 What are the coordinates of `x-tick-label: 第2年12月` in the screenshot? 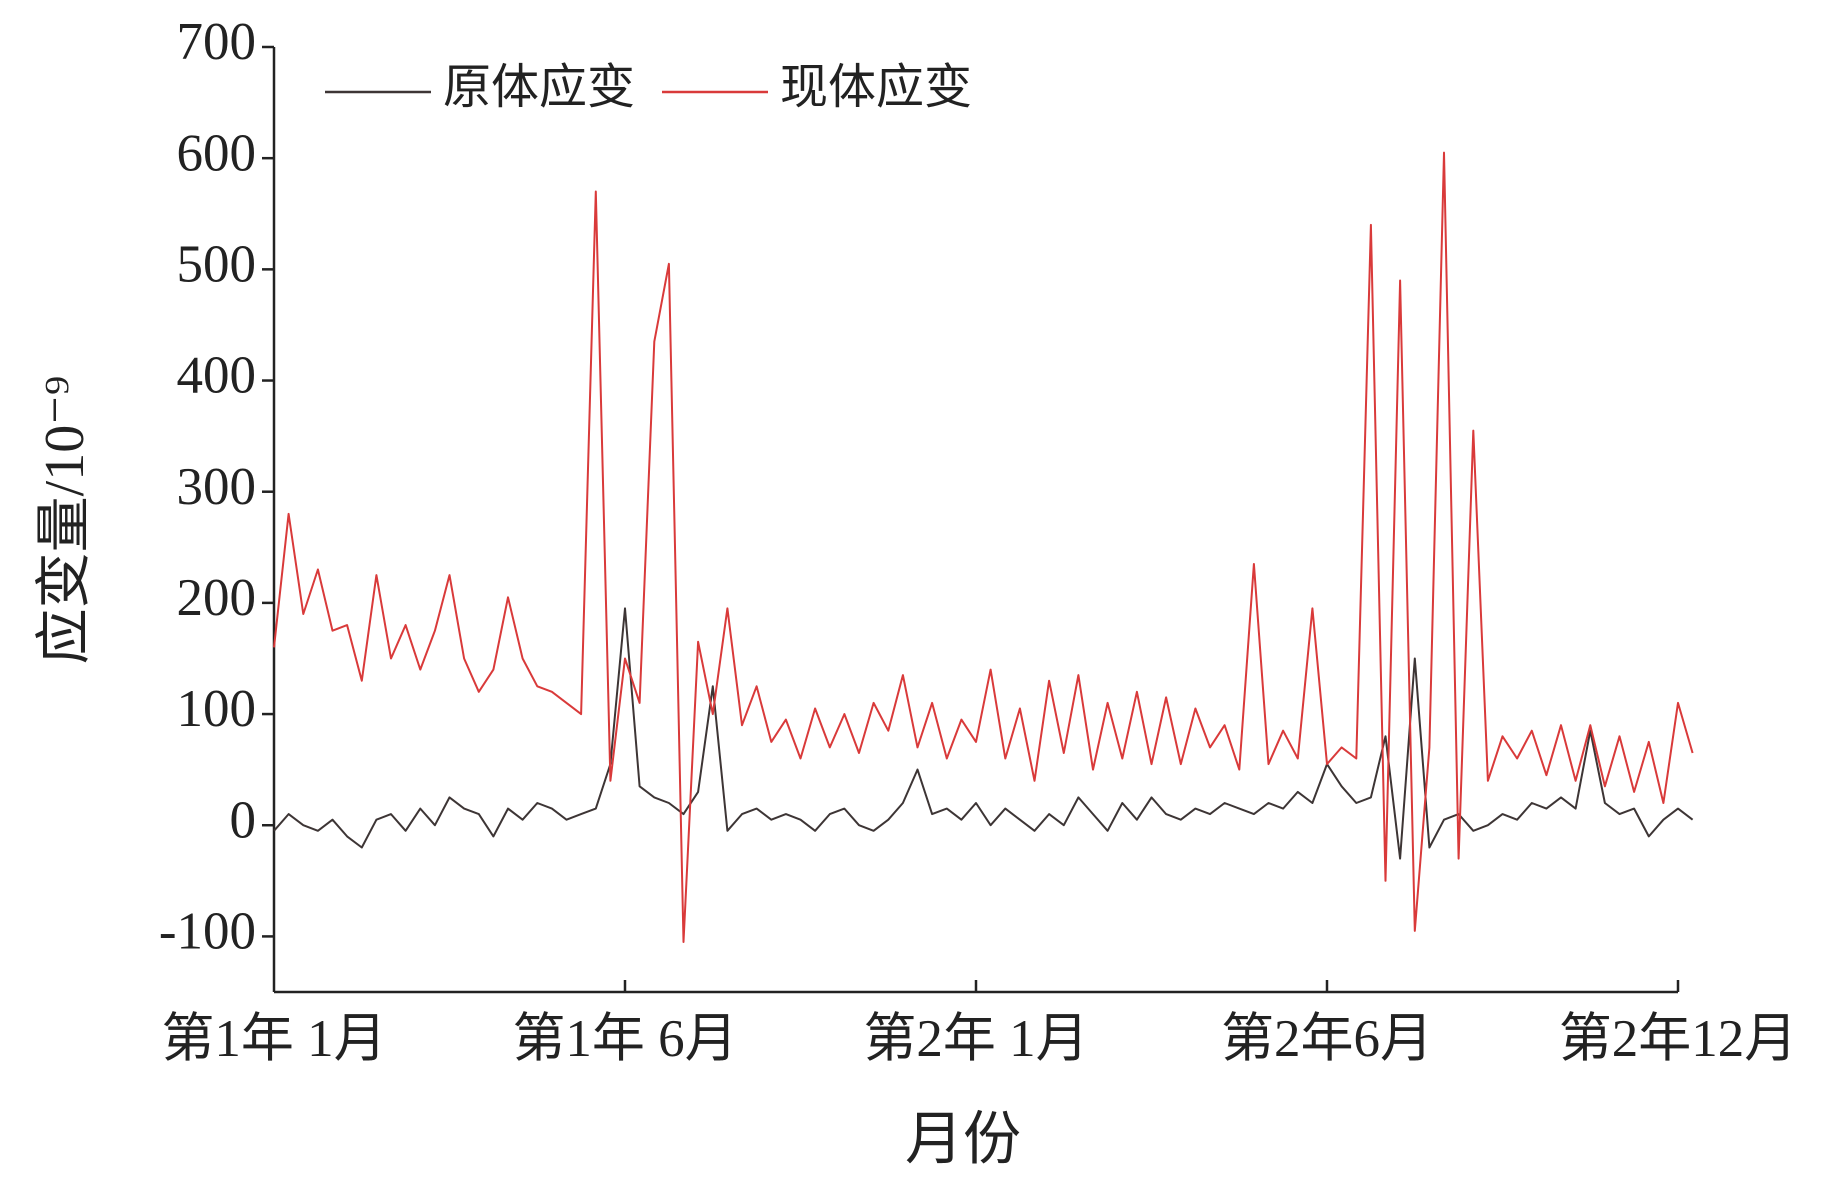 It's located at (1678, 1039).